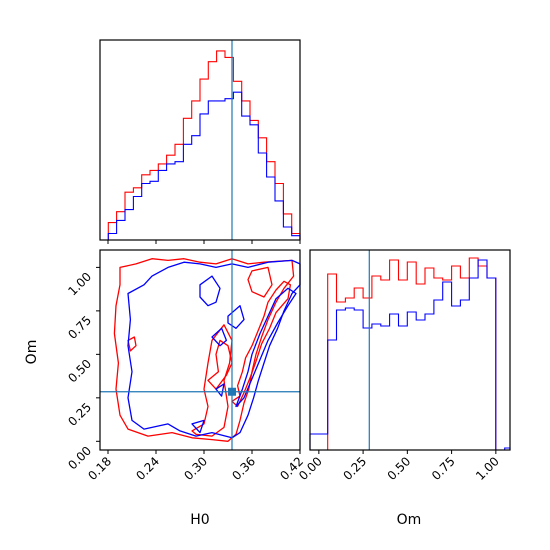 This screenshot has height=550, width=550. What do you see at coordinates (199, 520) in the screenshot?
I see `contour-x-label: H0` at bounding box center [199, 520].